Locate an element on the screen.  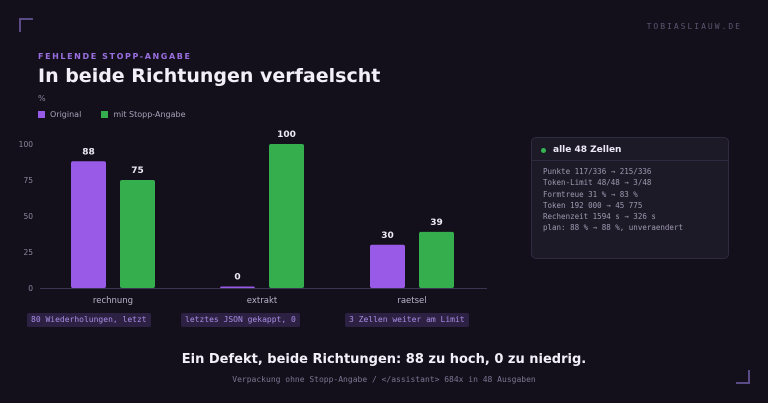
summary-title: alle 48 Zellen is located at coordinates (587, 150).